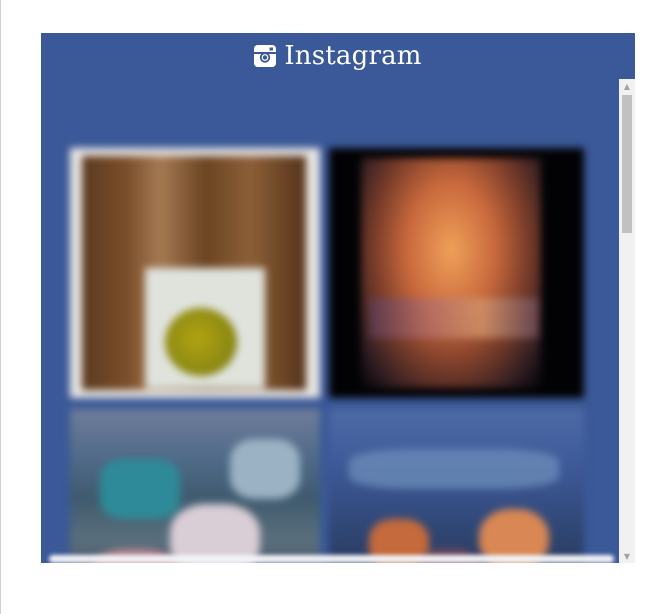  I want to click on scroll-thumb, so click(627, 164).